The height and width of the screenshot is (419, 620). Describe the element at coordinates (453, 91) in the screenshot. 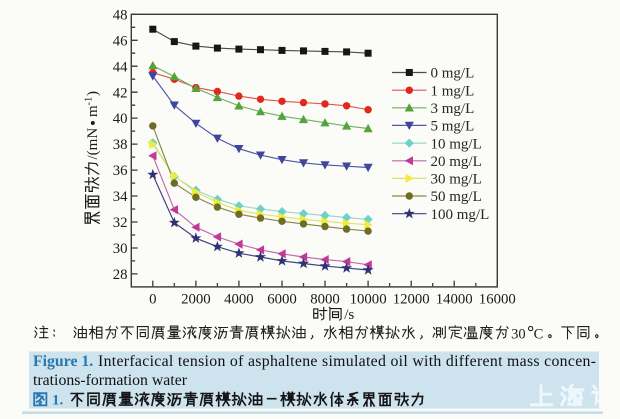

I see `svg-text: 1 mg/L` at that location.